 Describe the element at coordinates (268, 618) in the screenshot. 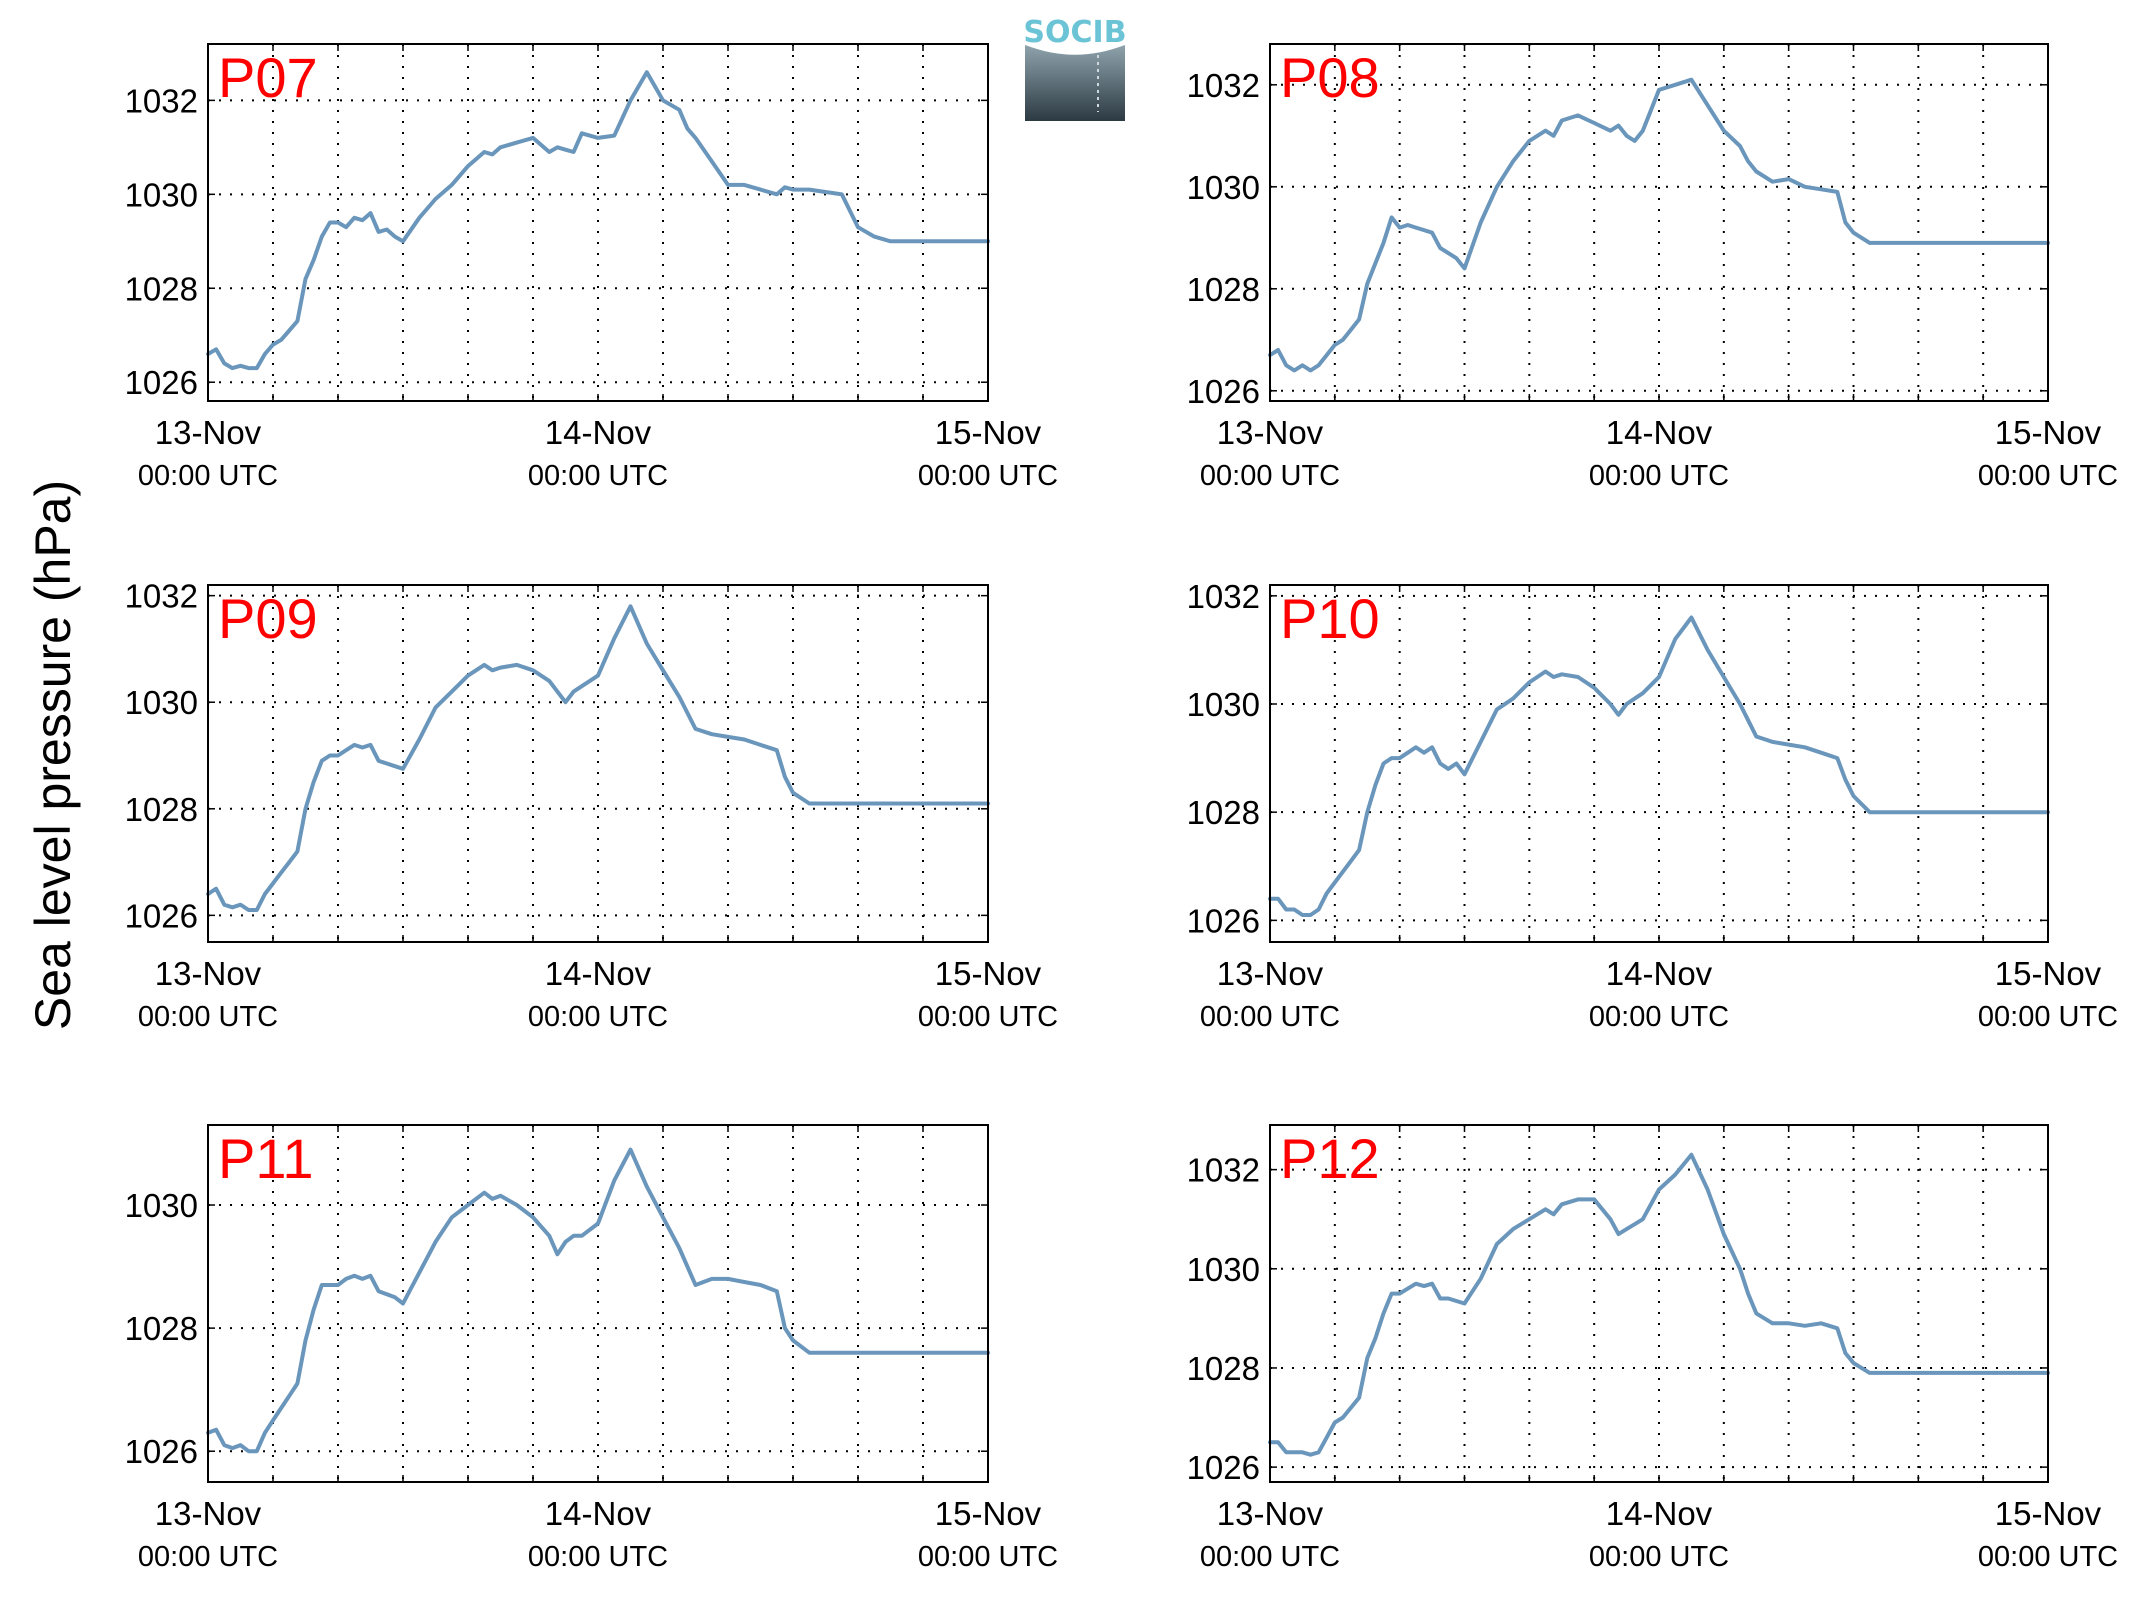

I see `panel-title: P09` at that location.